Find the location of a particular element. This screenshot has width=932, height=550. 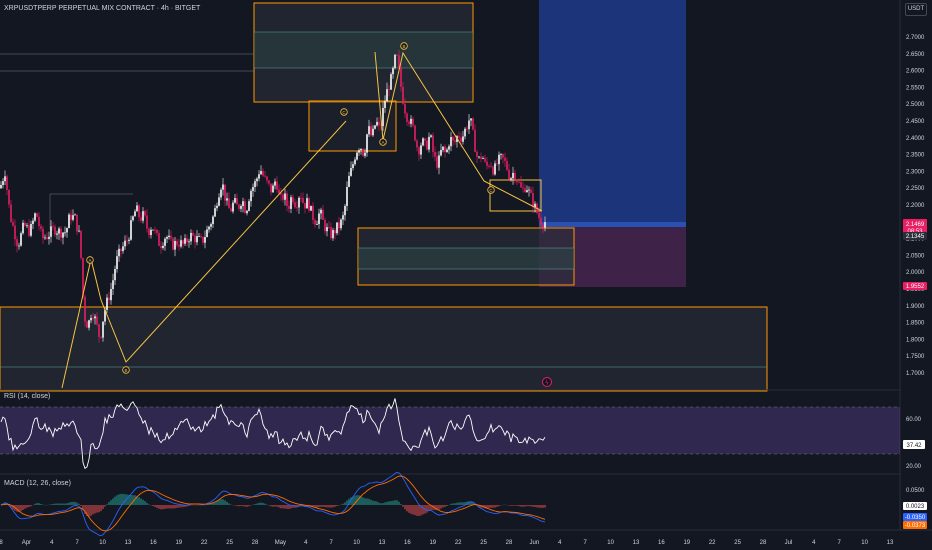

resistance-box is located at coordinates (363, 52).